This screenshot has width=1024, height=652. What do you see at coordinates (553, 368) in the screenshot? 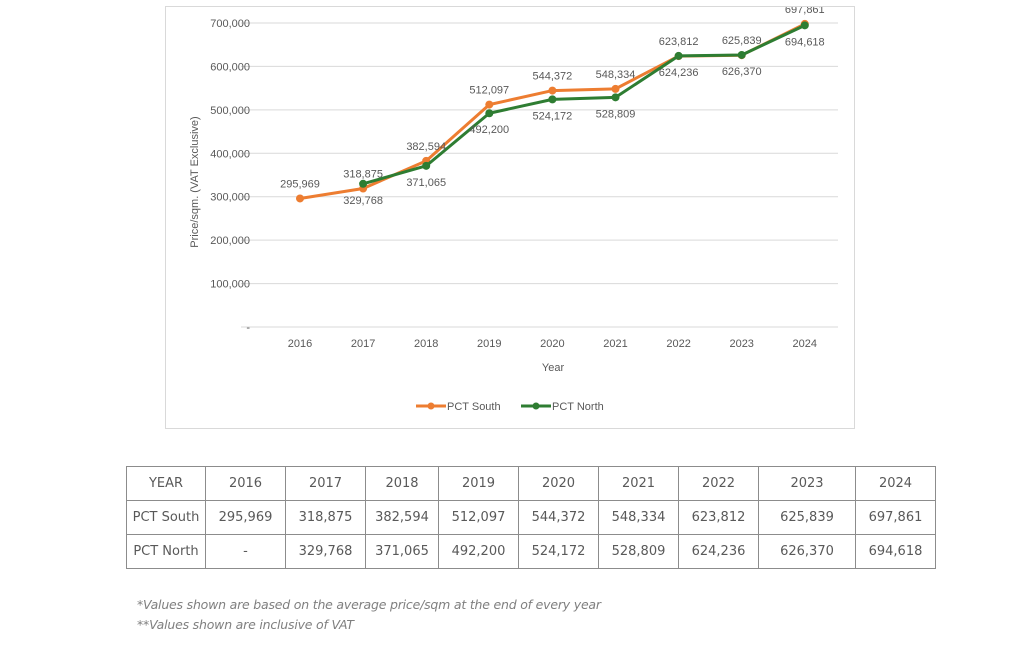
I see `x-axis-title: Year` at bounding box center [553, 368].